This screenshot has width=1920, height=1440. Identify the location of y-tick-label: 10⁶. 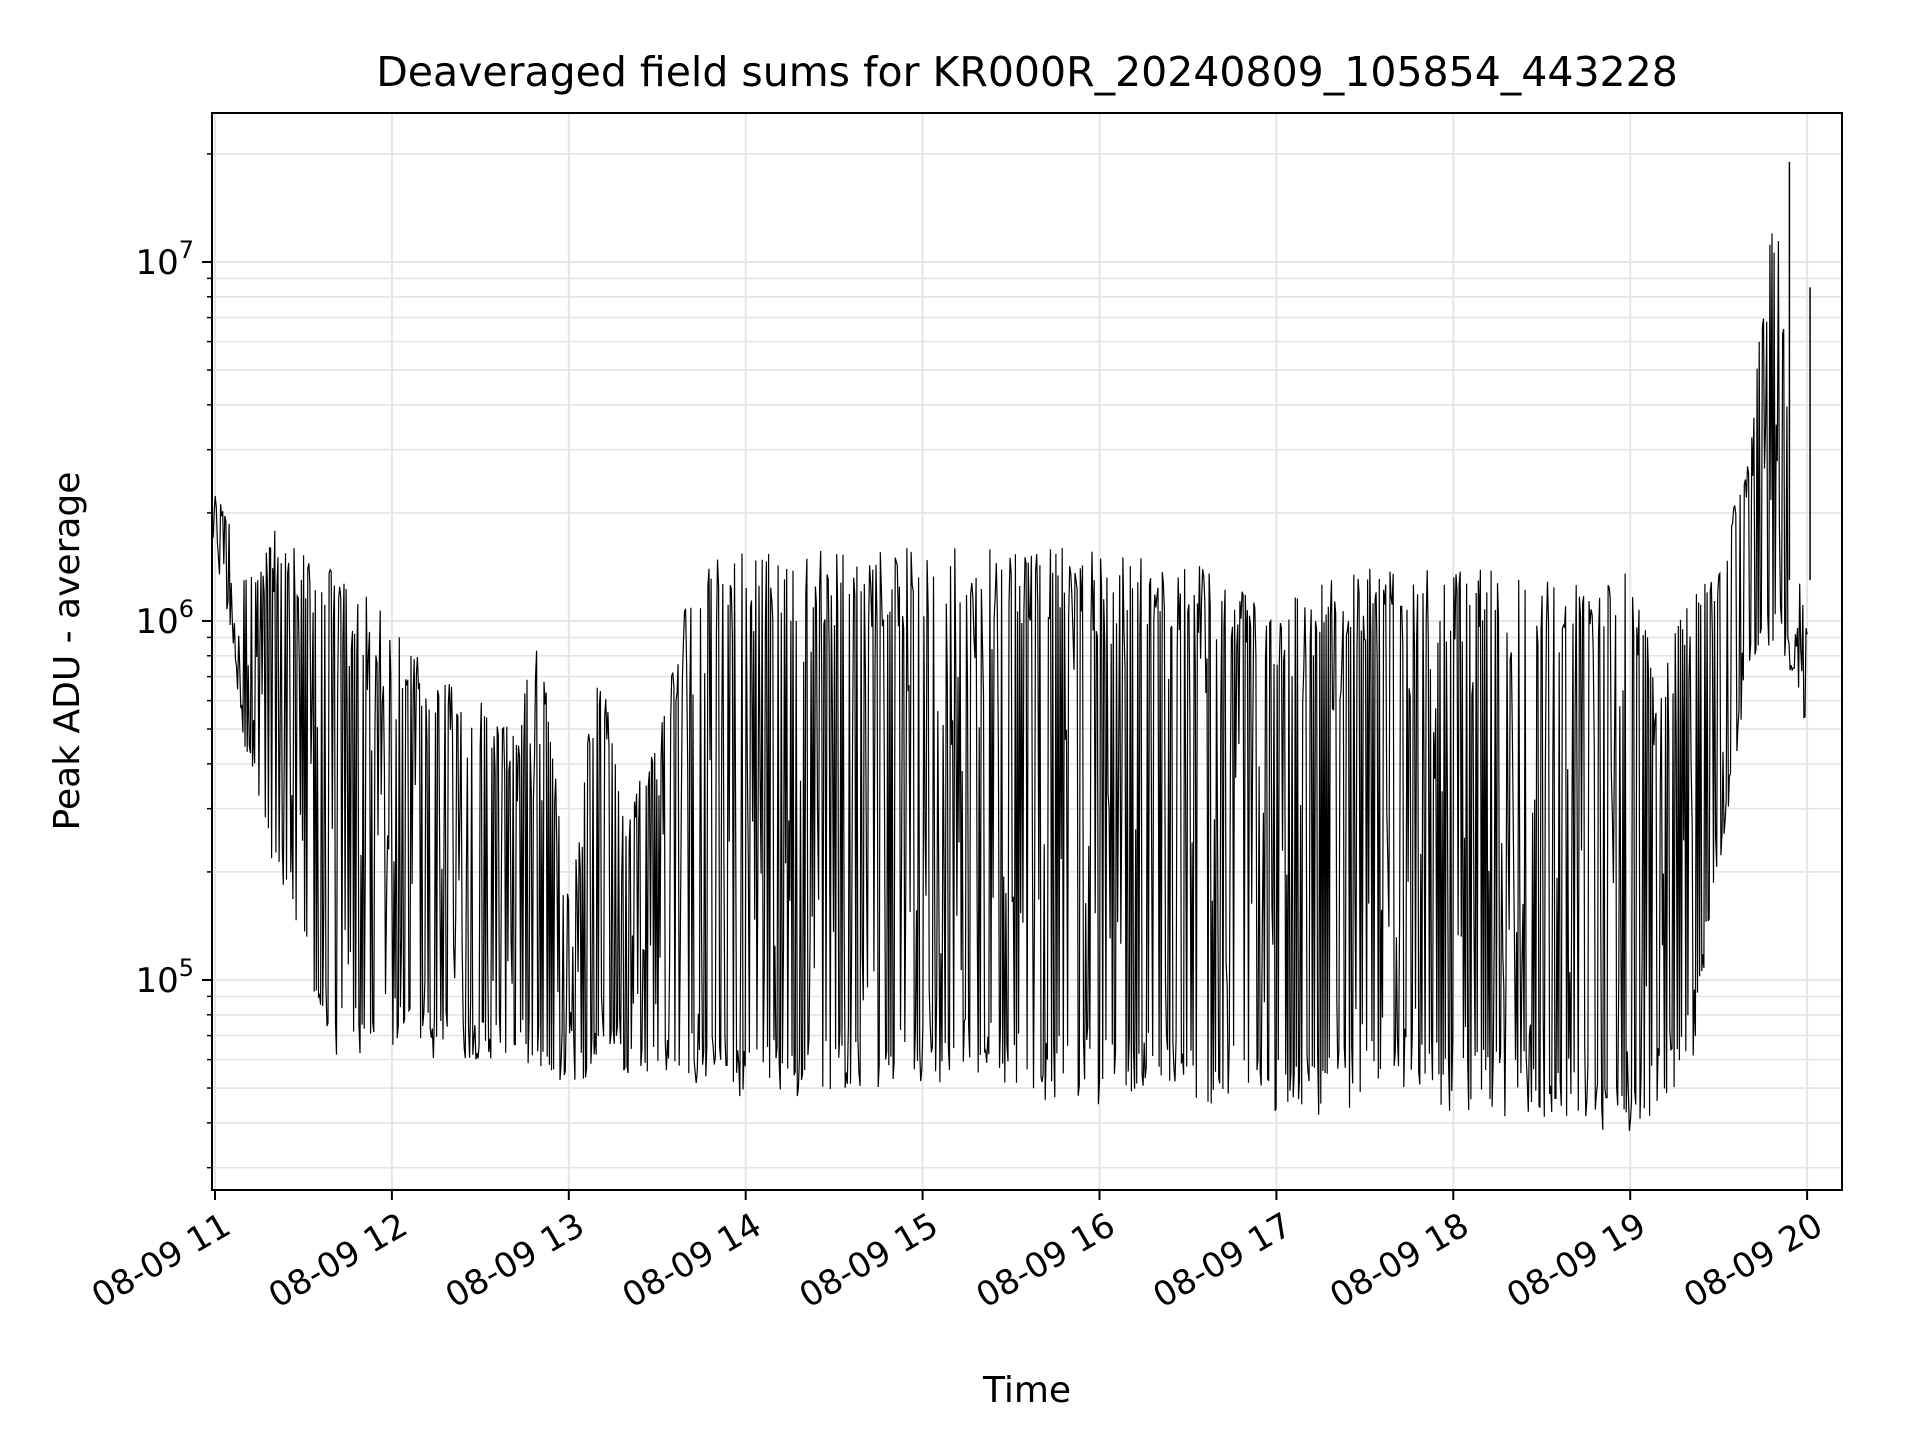
(164, 618).